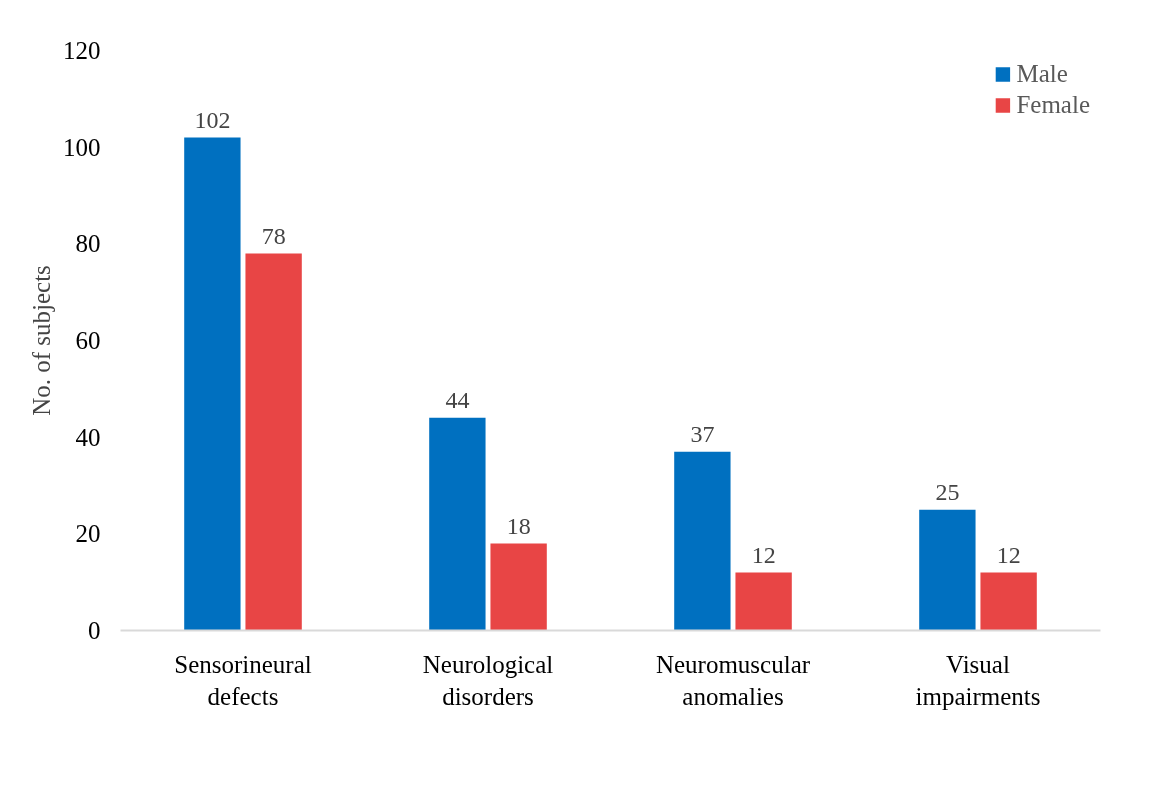 Image resolution: width=1169 pixels, height=787 pixels. I want to click on data-label: 102, so click(212, 119).